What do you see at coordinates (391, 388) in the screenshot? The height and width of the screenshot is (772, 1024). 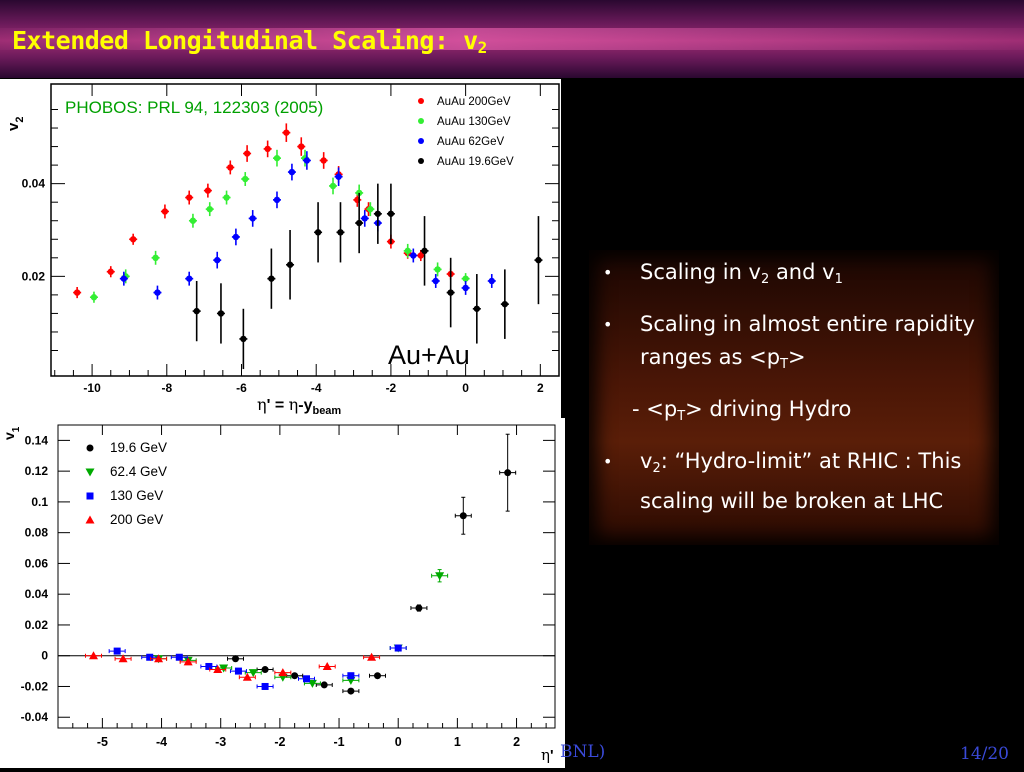 I see `x-tick-label: -2` at bounding box center [391, 388].